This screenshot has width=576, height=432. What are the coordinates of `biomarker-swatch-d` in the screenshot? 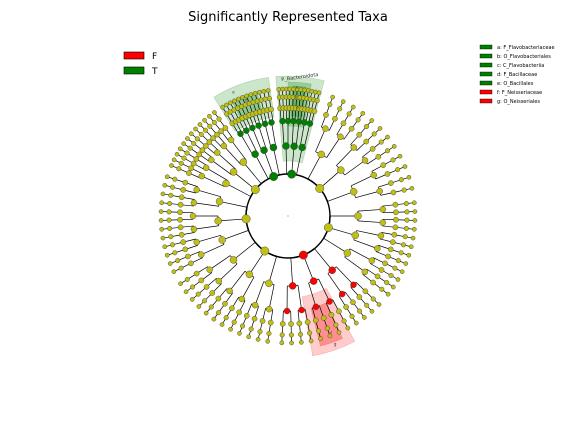 It's located at (486, 74).